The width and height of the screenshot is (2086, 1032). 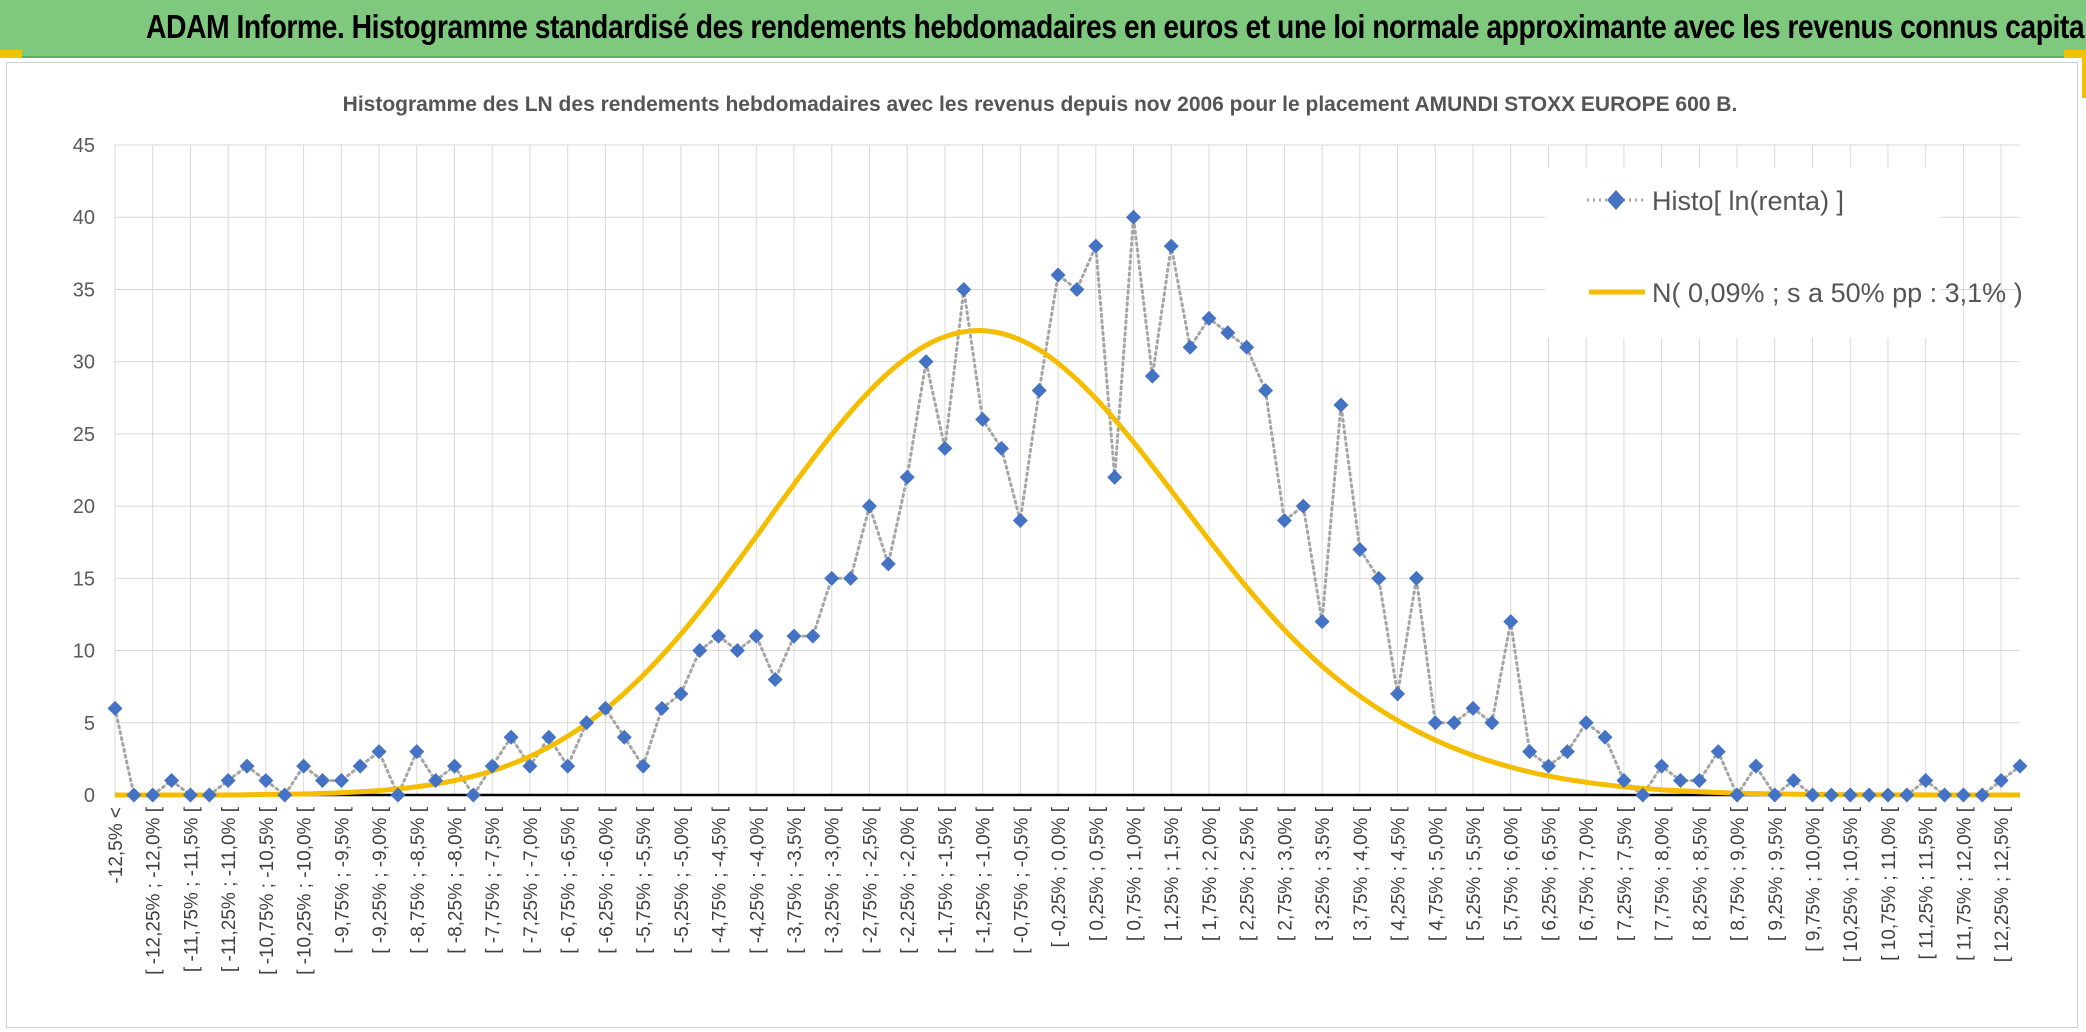 I want to click on x-tick-label: [ -5,75% ; -5,5% [, so click(x=644, y=880).